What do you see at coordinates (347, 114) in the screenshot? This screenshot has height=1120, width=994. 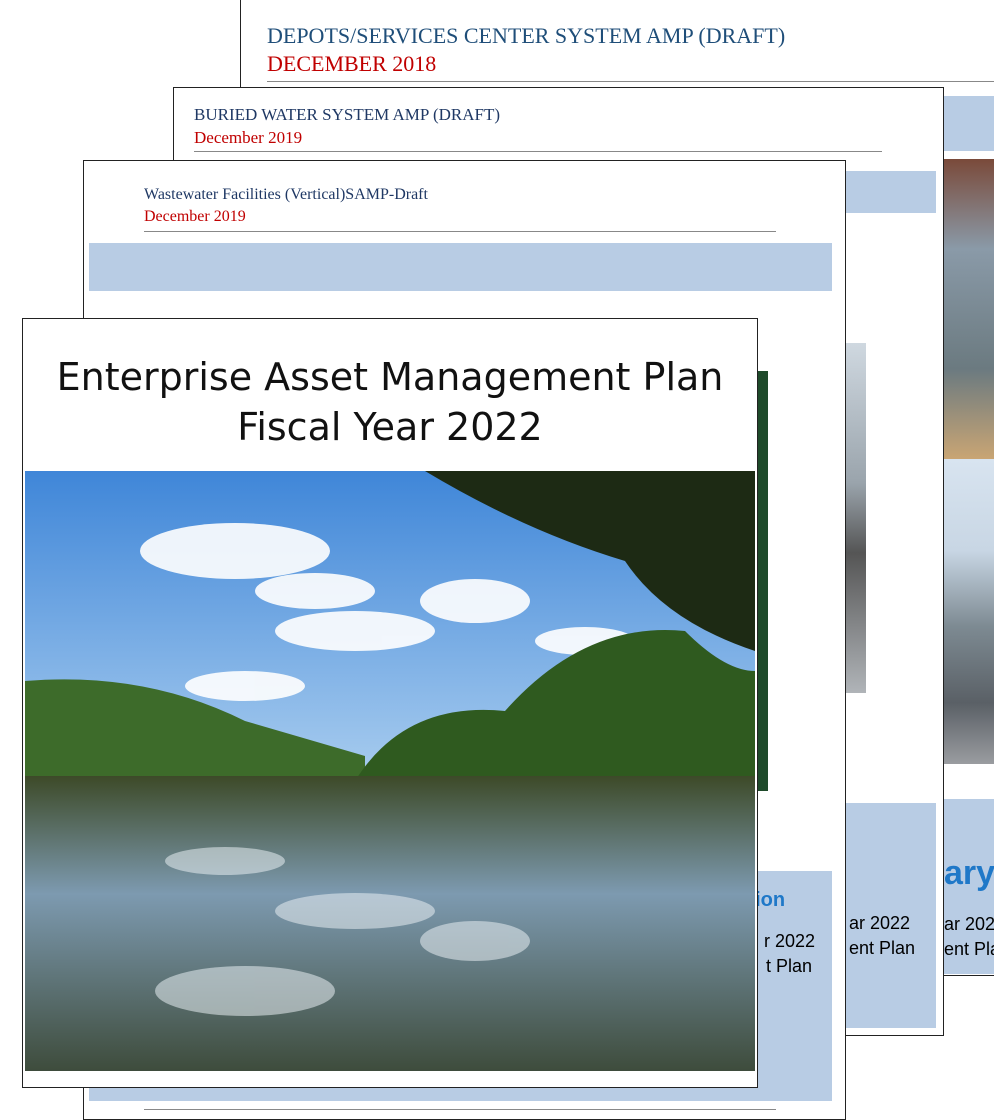 I see `doc-title: BURIED WATER SYSTEM AMP (DRAFT)` at bounding box center [347, 114].